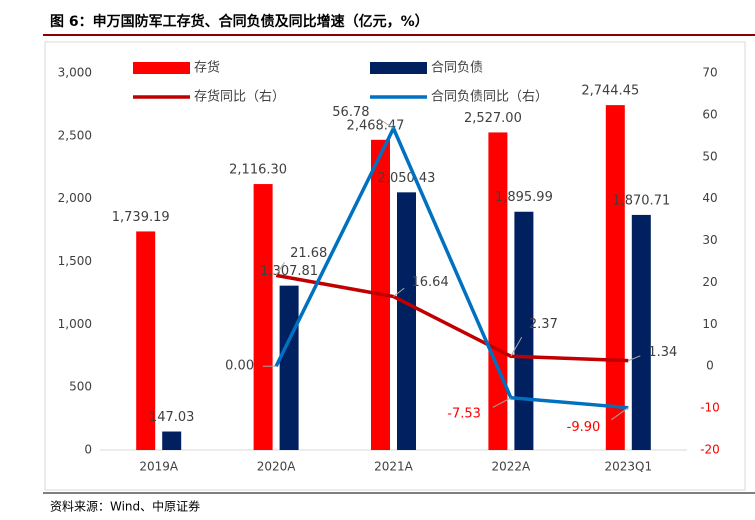  I want to click on y2-tick-label: 50, so click(709, 156).